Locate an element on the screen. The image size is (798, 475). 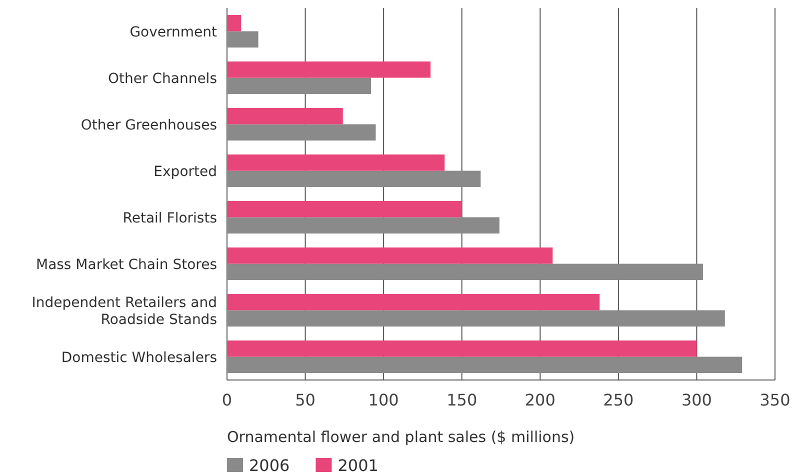
legend-label: 2006 is located at coordinates (269, 465).